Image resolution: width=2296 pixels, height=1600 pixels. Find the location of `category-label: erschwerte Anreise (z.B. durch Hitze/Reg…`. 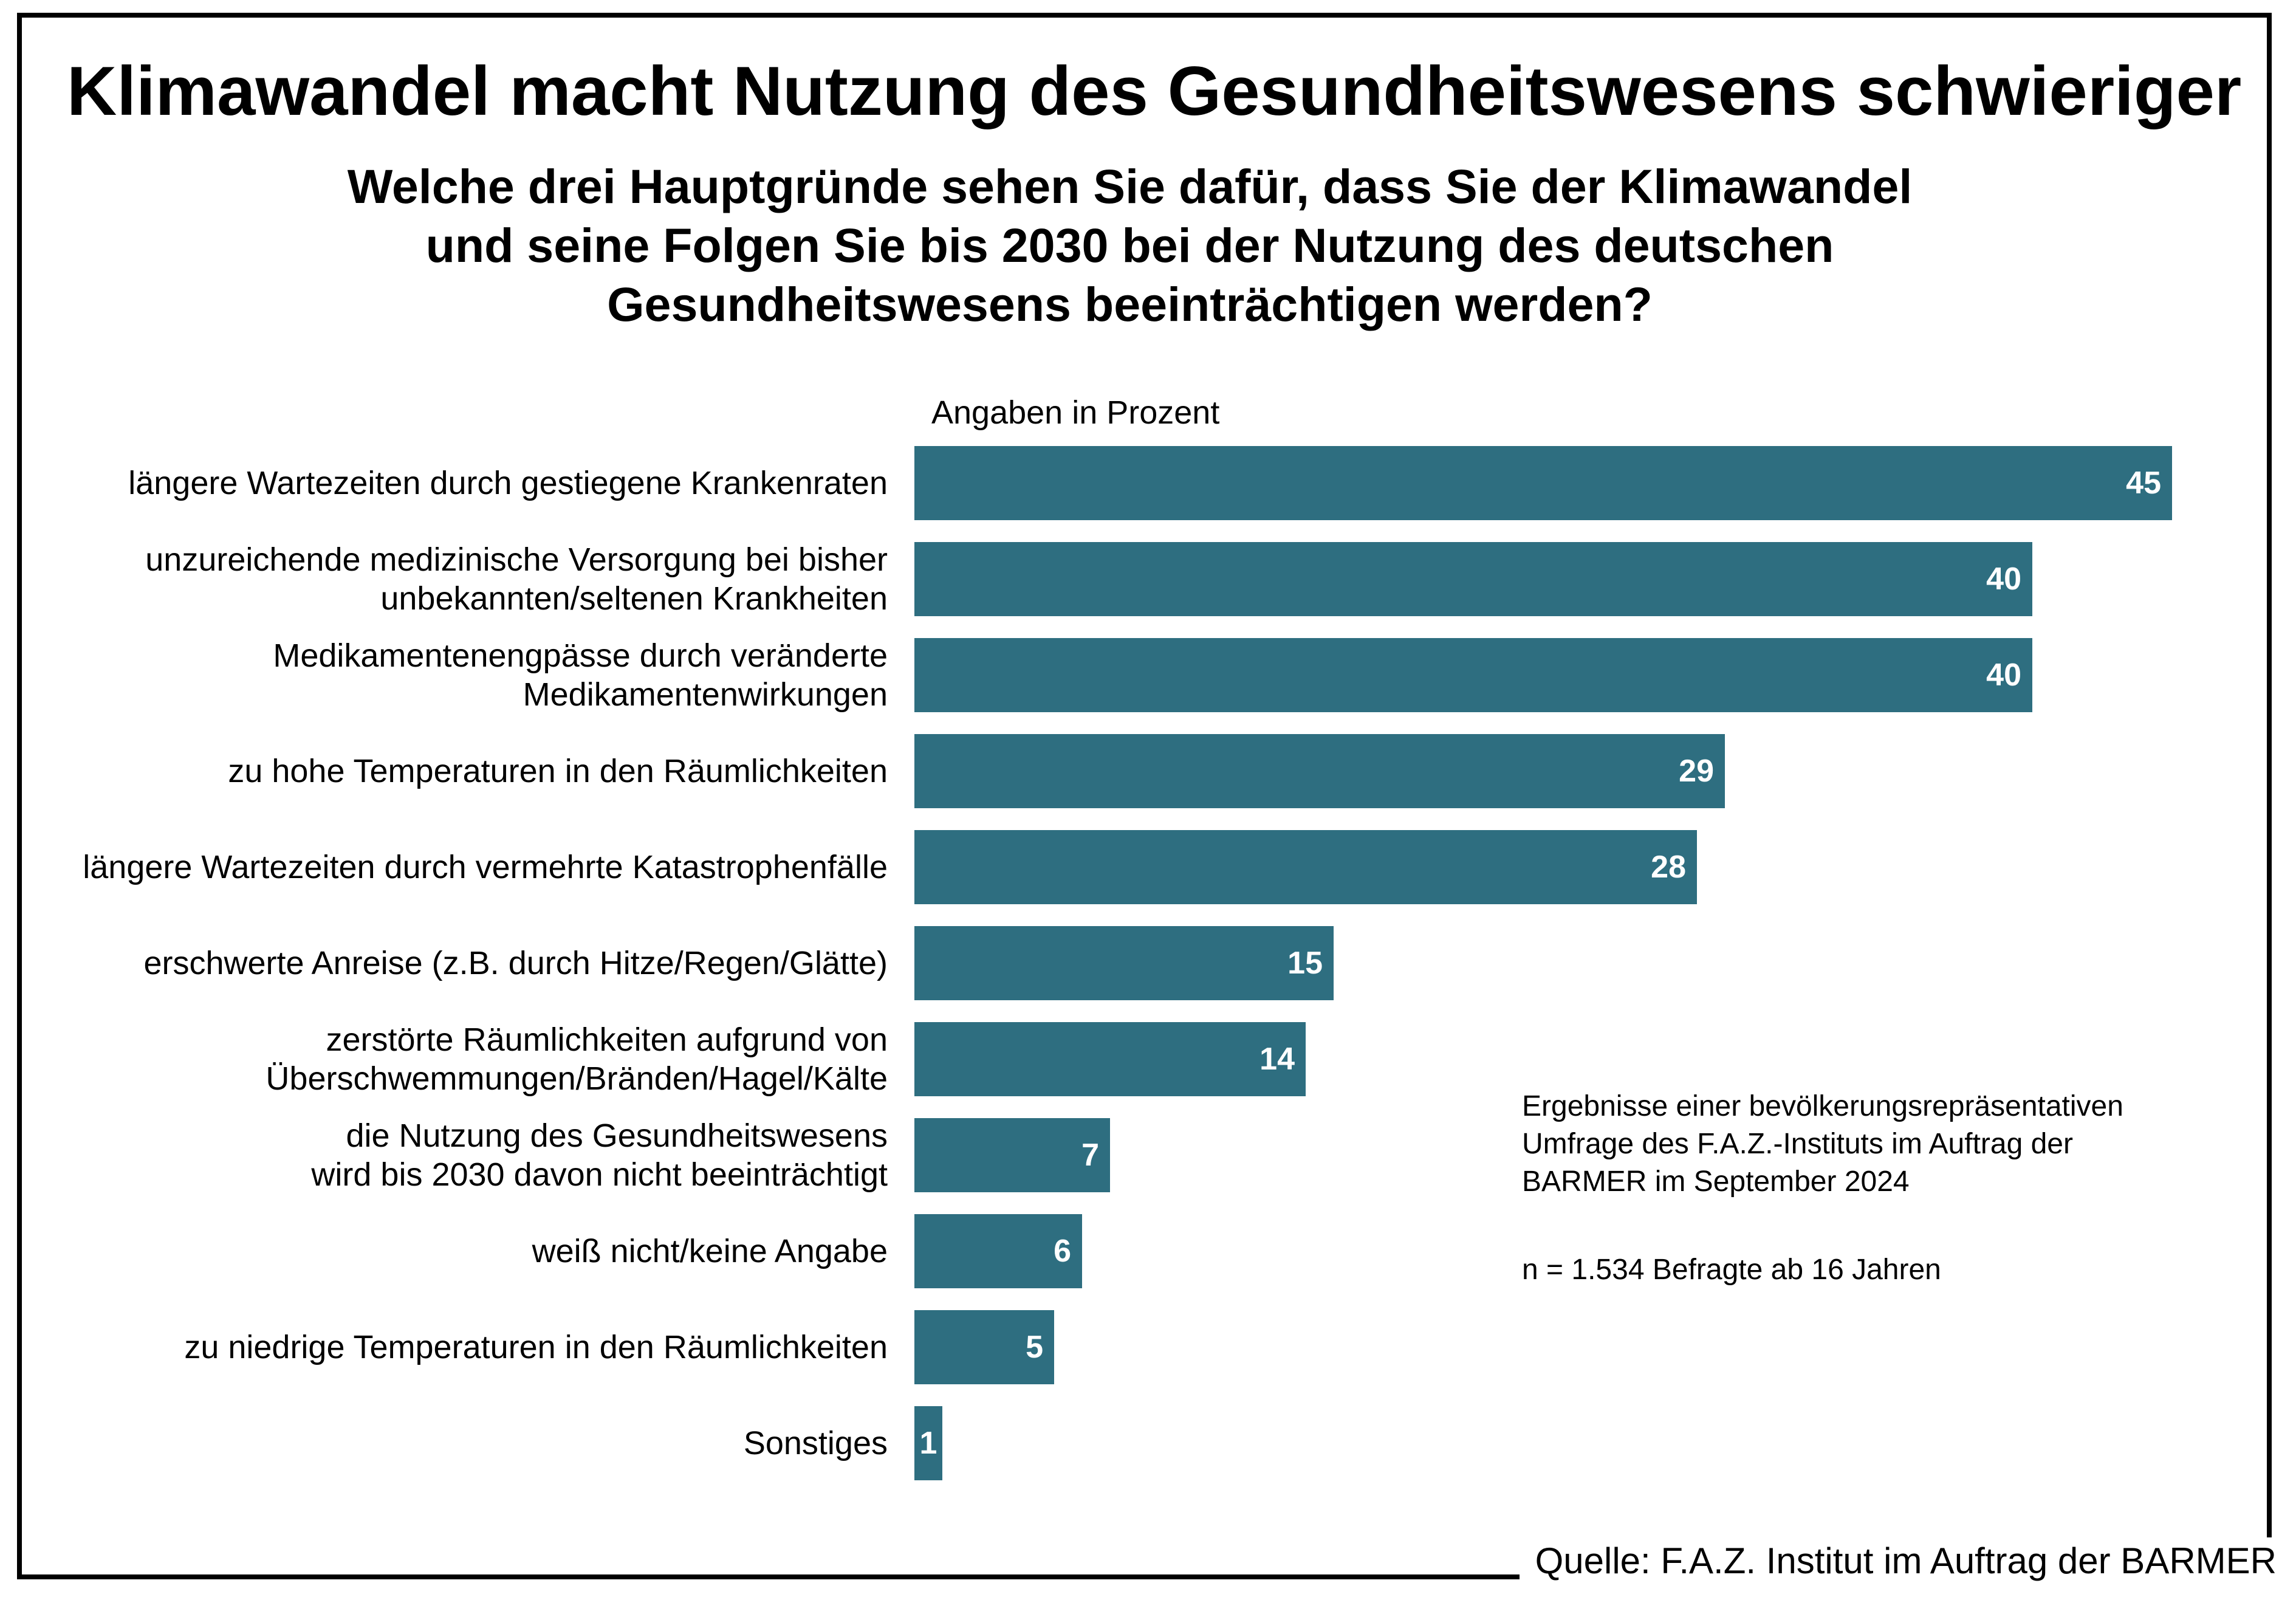

category-label: erschwerte Anreise (z.B. durch Hitze/Reg… is located at coordinates (515, 963).